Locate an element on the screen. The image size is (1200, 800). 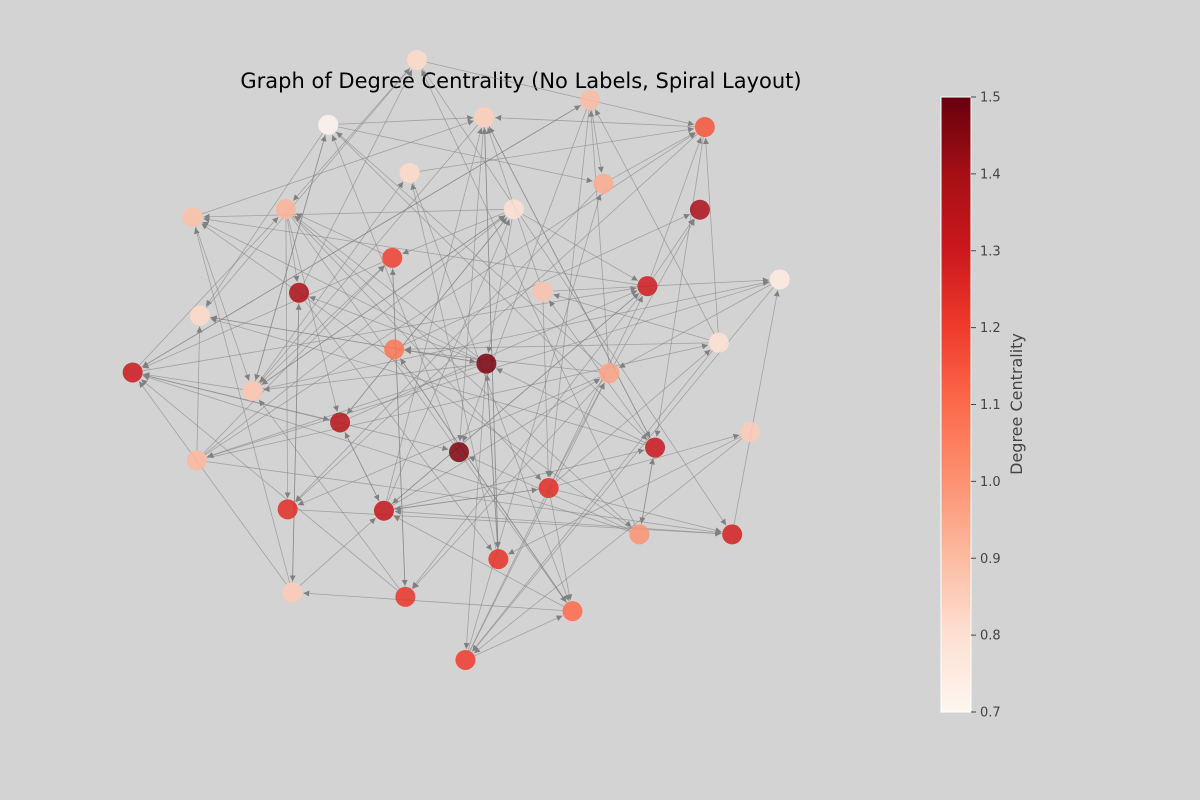
colorbar-label: Degree Centrality is located at coordinates (1016, 404).